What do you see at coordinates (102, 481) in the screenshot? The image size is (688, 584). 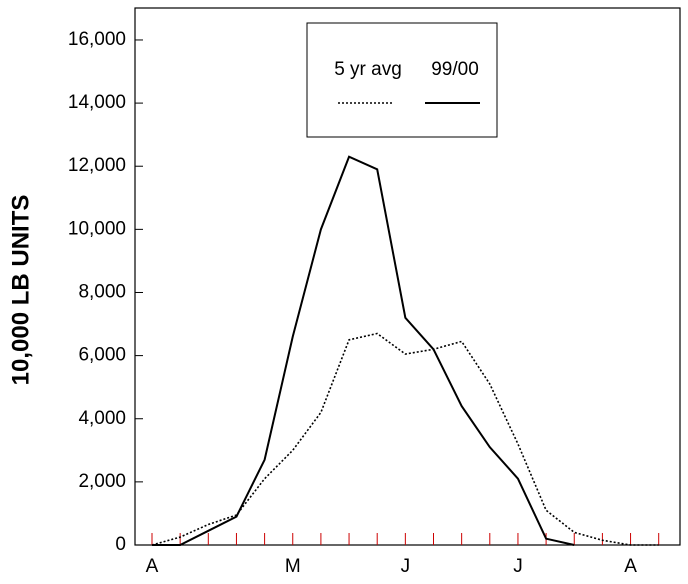 I see `y-tick-label: 2,000` at bounding box center [102, 481].